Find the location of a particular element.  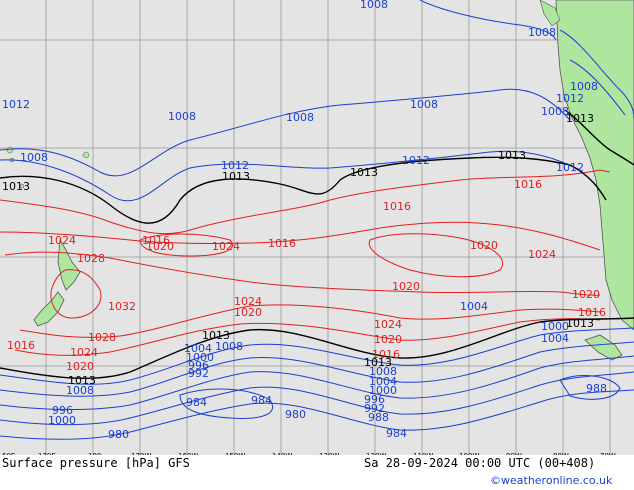

footer-background is located at coordinates (317, 472).